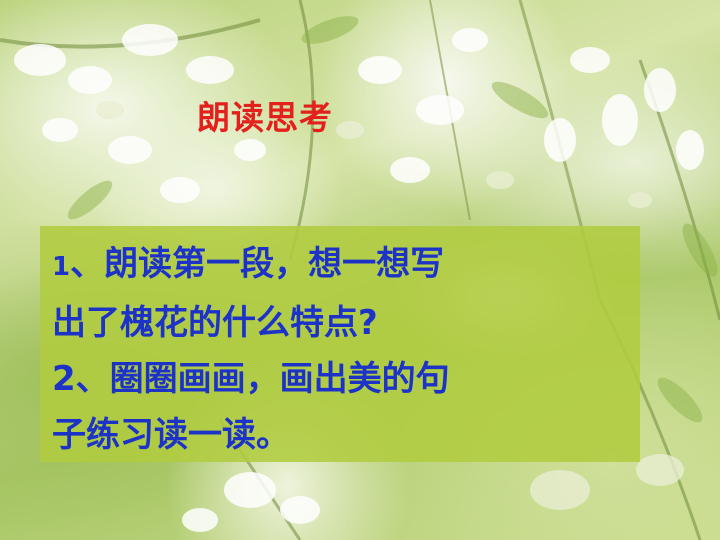 The image size is (720, 540). What do you see at coordinates (171, 435) in the screenshot?
I see `question-2-line-2: 子练习读一读。` at bounding box center [171, 435].